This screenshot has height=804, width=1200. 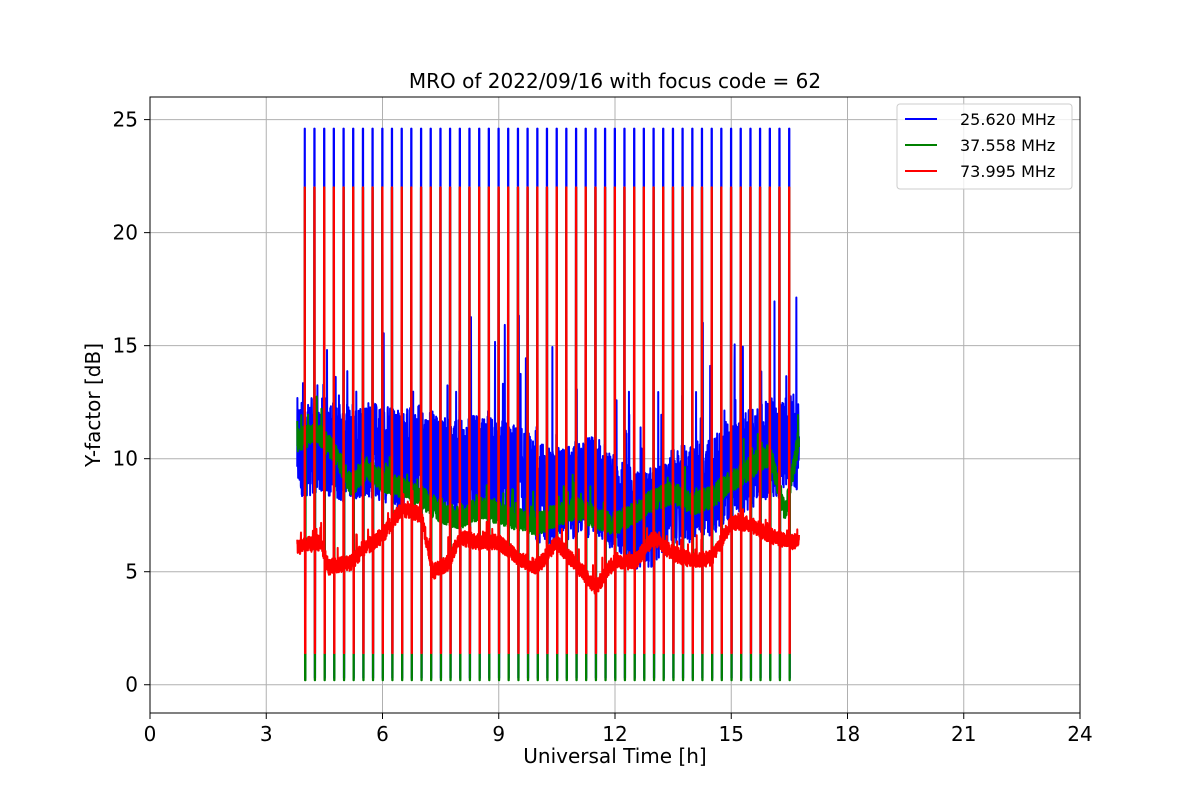 I want to click on y-tick-label: 0, so click(x=131, y=685).